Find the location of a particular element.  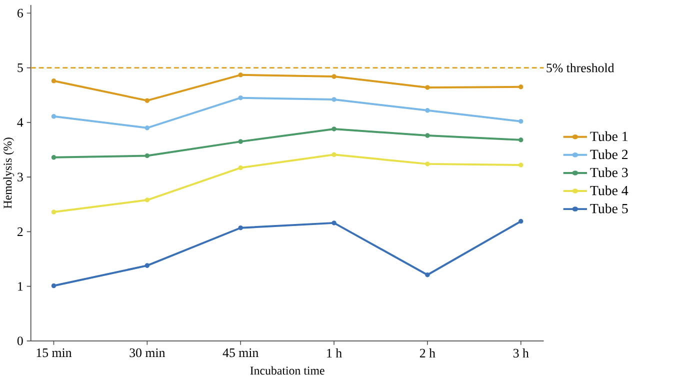

x-tick-label: 30 min is located at coordinates (148, 353).